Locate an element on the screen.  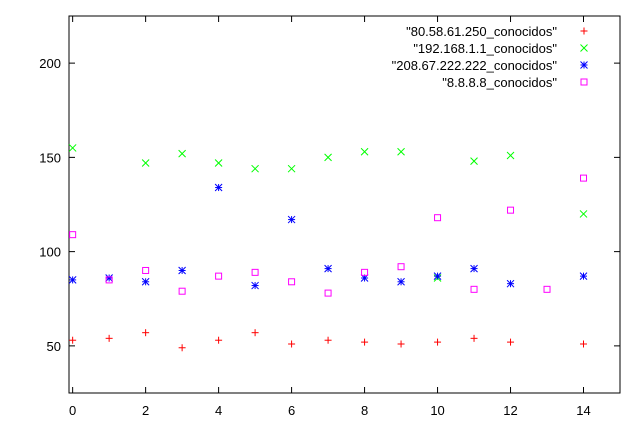
y-tick-label: 200 is located at coordinates (50, 63).